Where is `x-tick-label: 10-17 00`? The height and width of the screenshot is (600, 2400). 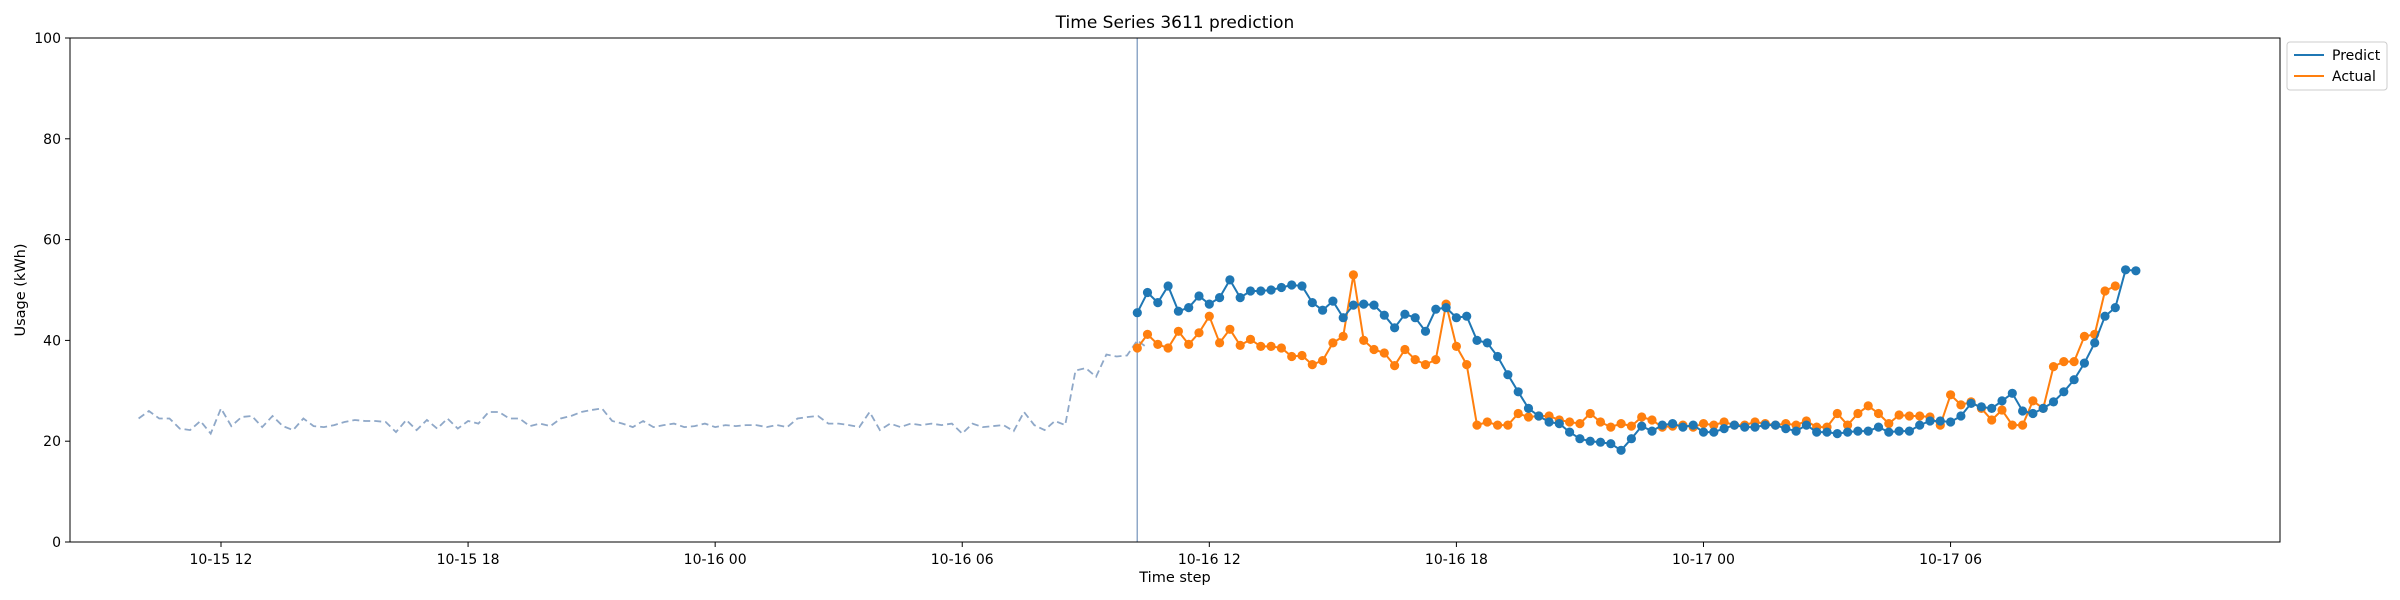 x-tick-label: 10-17 00 is located at coordinates (1703, 560).